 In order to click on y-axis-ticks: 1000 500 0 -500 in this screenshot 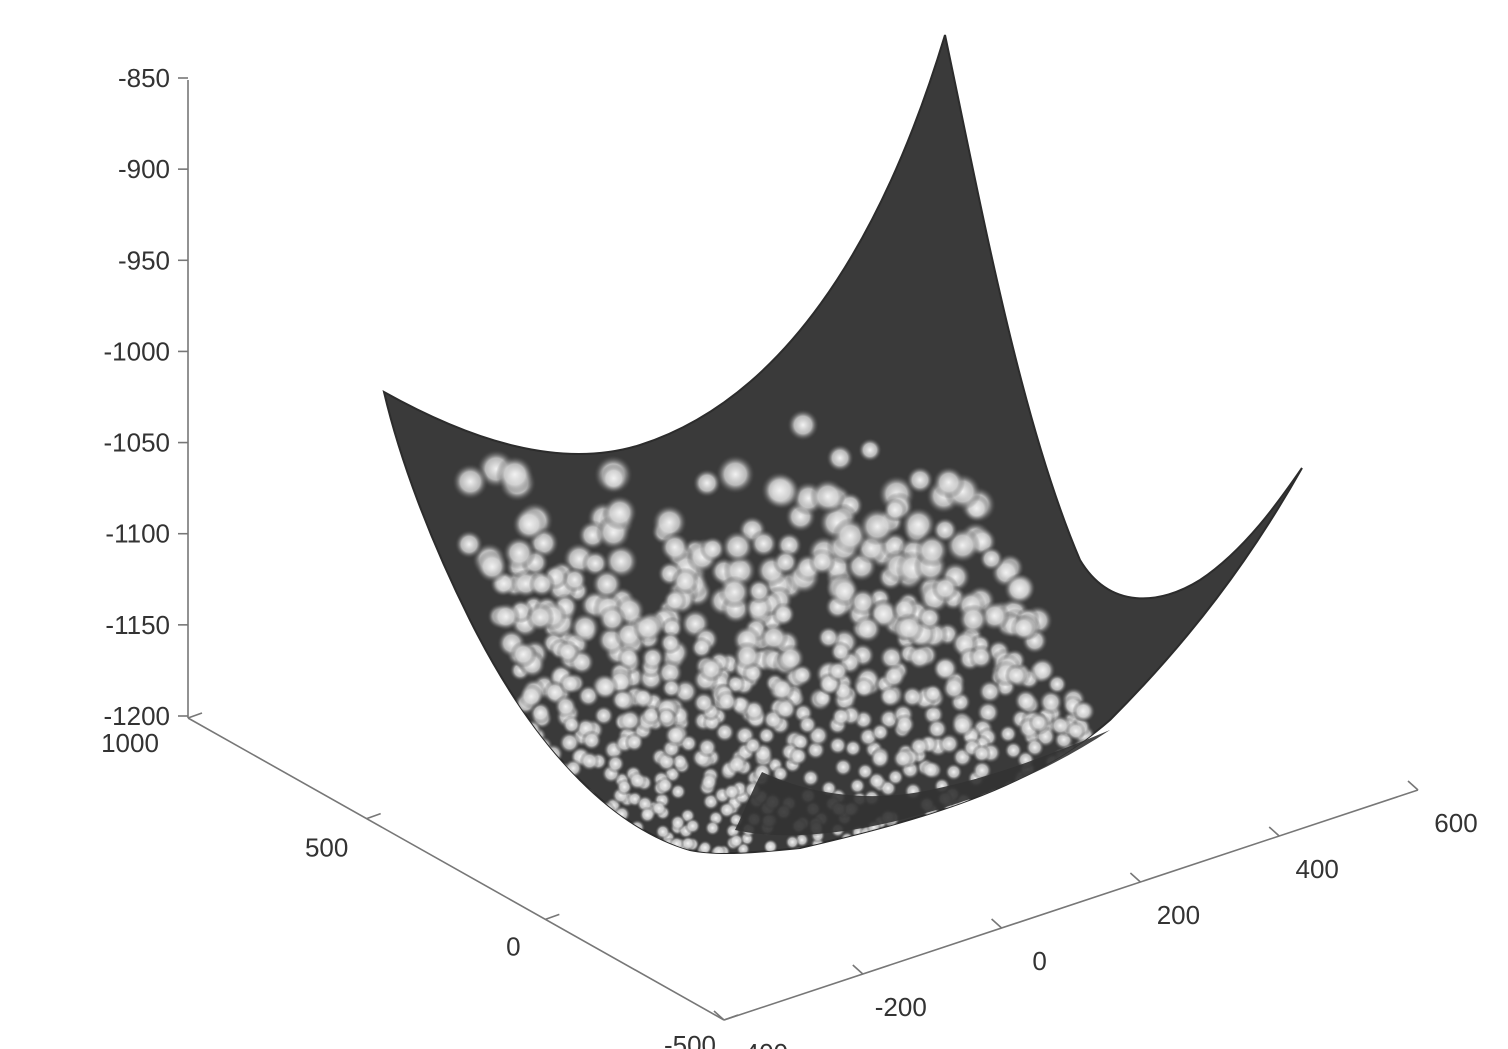, I will do `click(420, 880)`.